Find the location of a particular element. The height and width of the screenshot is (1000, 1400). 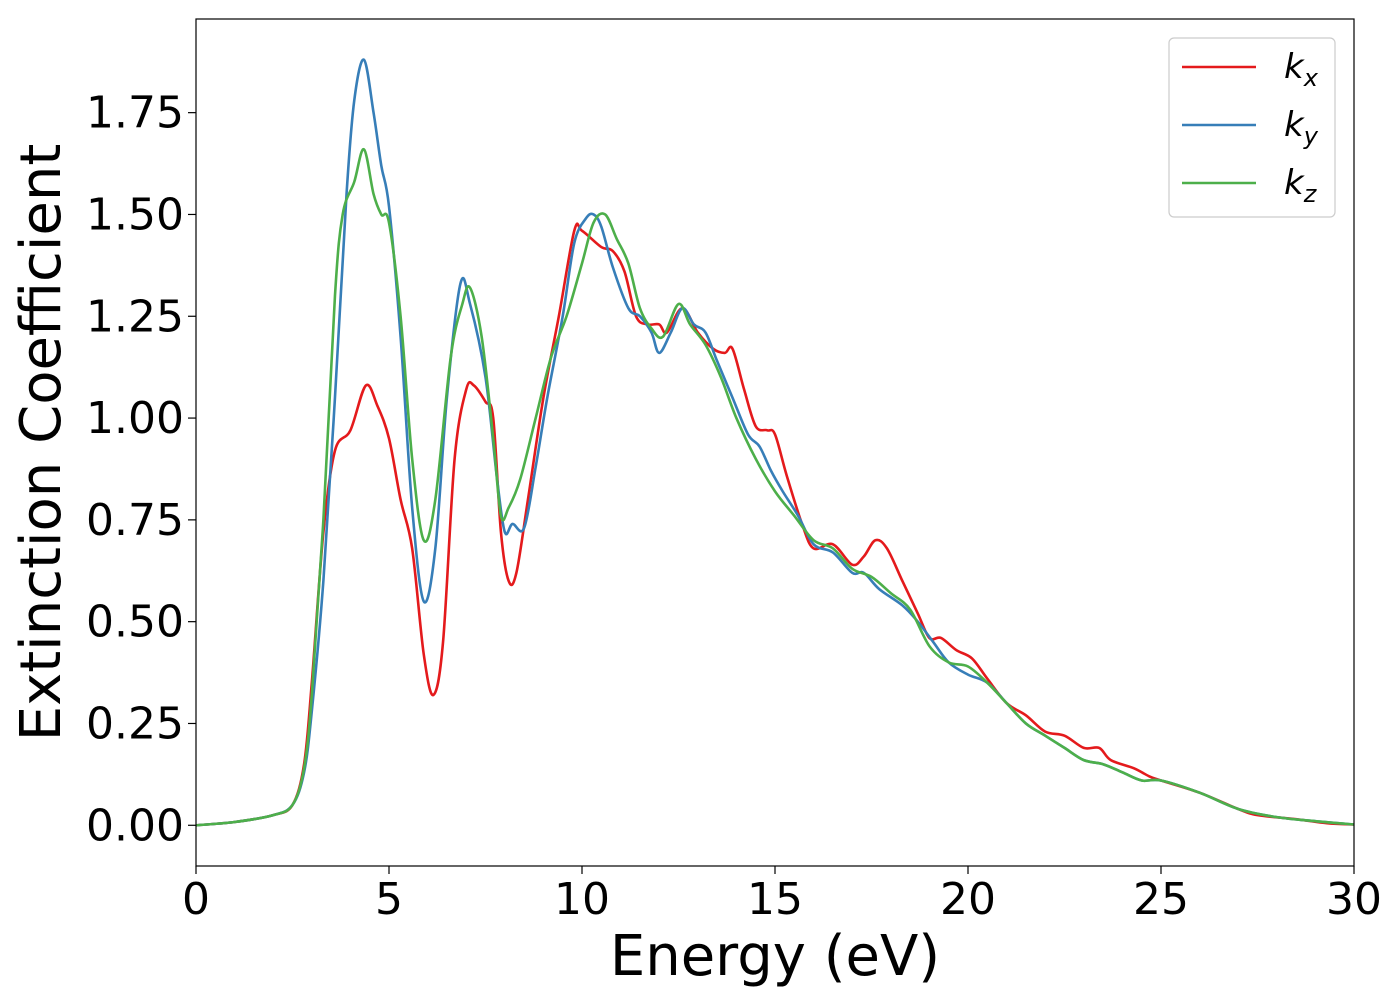

y-tick-label: 1.50 is located at coordinates (135, 214).